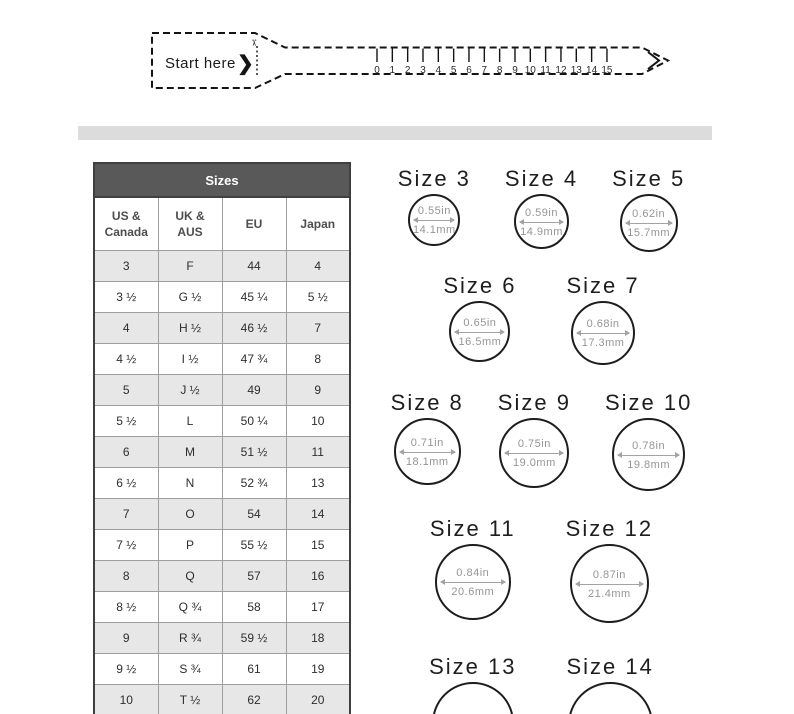 The height and width of the screenshot is (714, 794). Describe the element at coordinates (254, 452) in the screenshot. I see `table-cell: 51 ½` at that location.